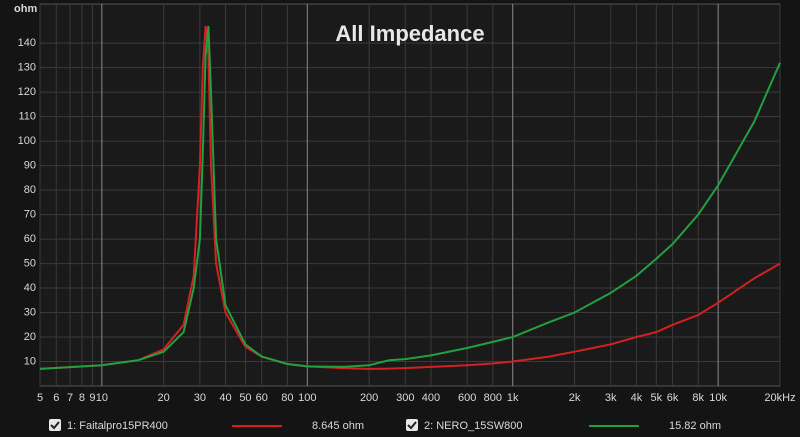 Image resolution: width=800 pixels, height=437 pixels. Describe the element at coordinates (30, 214) in the screenshot. I see `y-tick-label: 70` at that location.